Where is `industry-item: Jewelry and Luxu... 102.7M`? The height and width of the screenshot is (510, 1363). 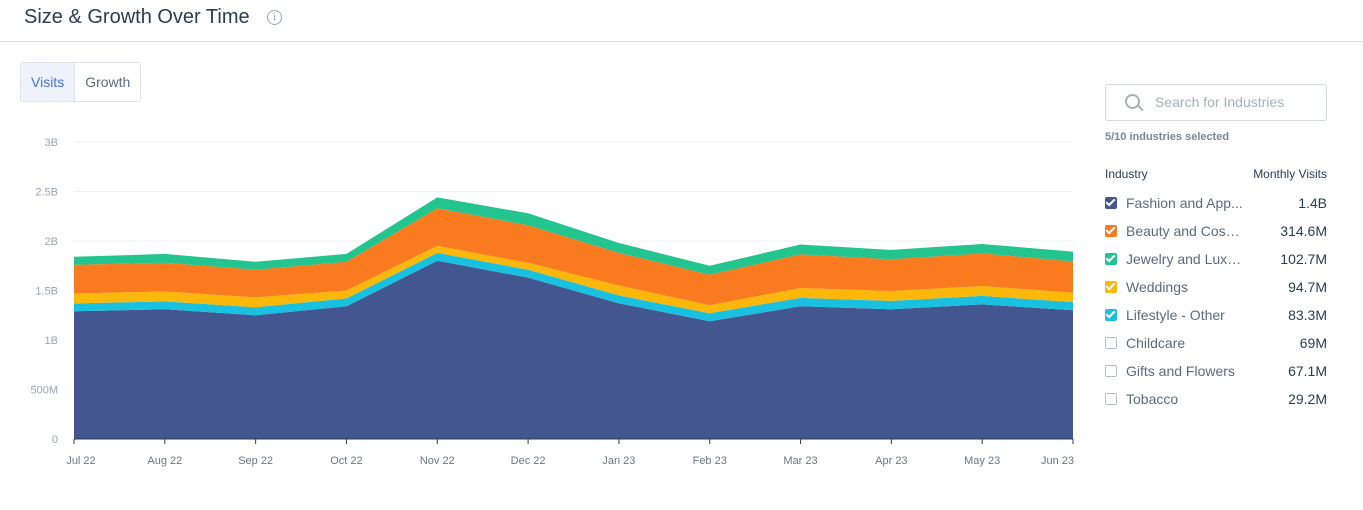 industry-item: Jewelry and Luxu... 102.7M is located at coordinates (1216, 259).